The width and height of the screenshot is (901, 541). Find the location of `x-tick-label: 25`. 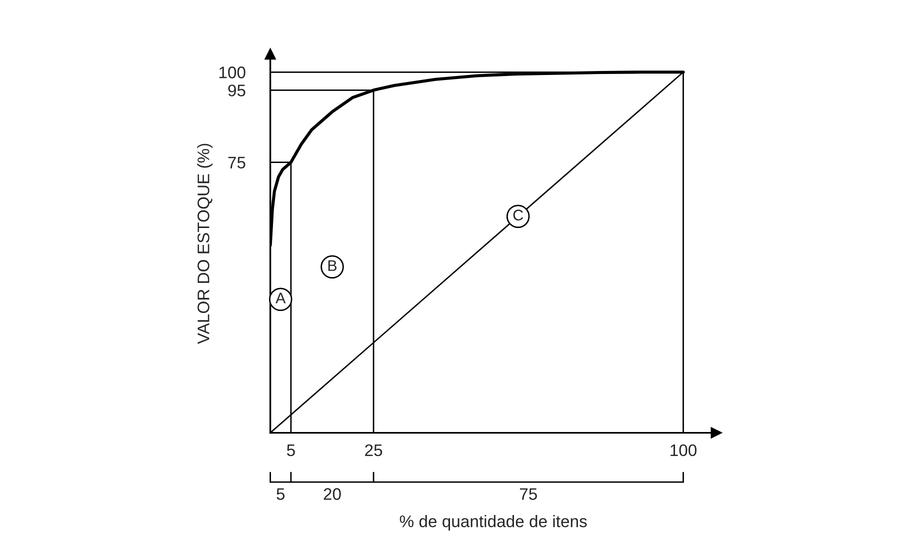

x-tick-label: 25 is located at coordinates (373, 450).